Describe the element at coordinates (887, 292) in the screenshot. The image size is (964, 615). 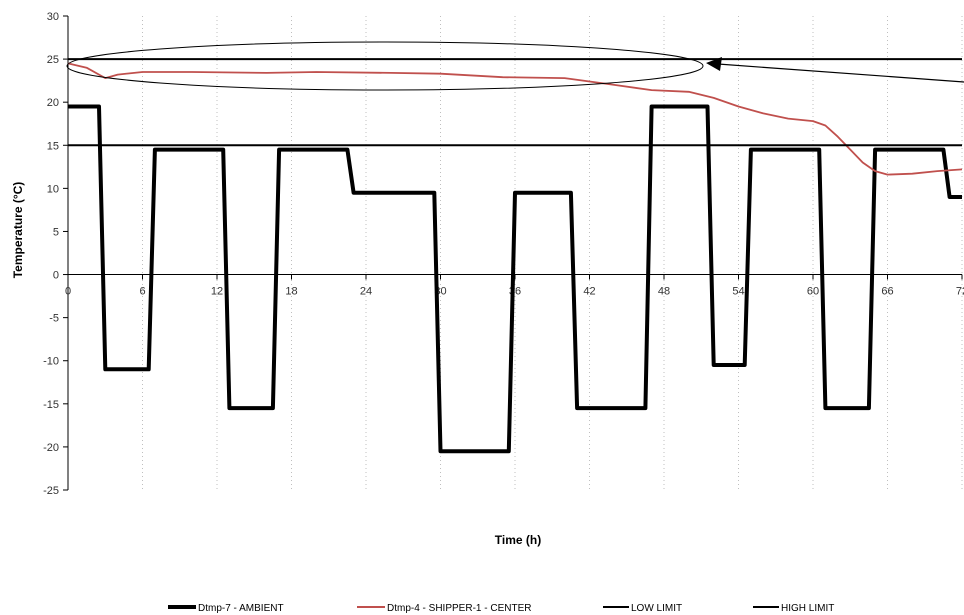
I see `x-tick-label: 66` at that location.